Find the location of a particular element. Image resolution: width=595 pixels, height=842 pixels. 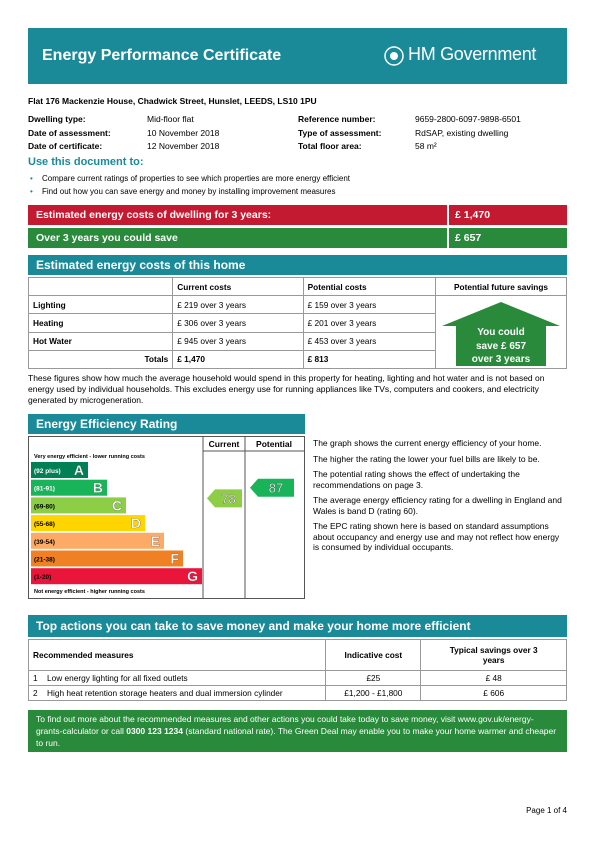

detail-label: Dwelling type: is located at coordinates (57, 119).